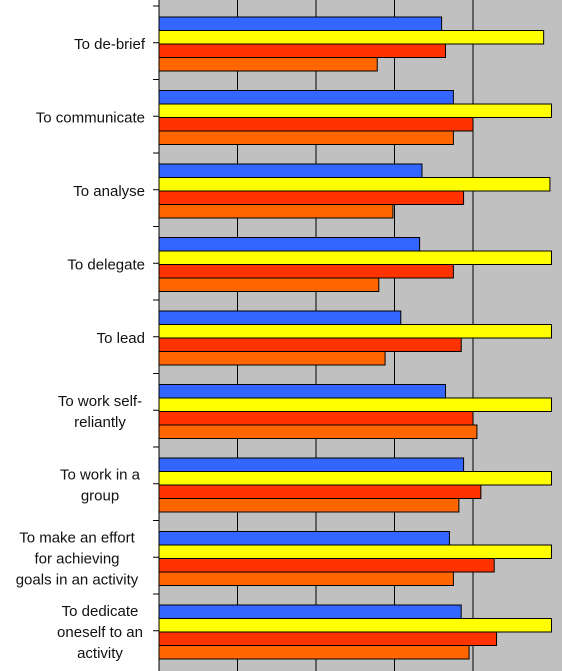  I want to click on category-label: To lead, so click(121, 338).